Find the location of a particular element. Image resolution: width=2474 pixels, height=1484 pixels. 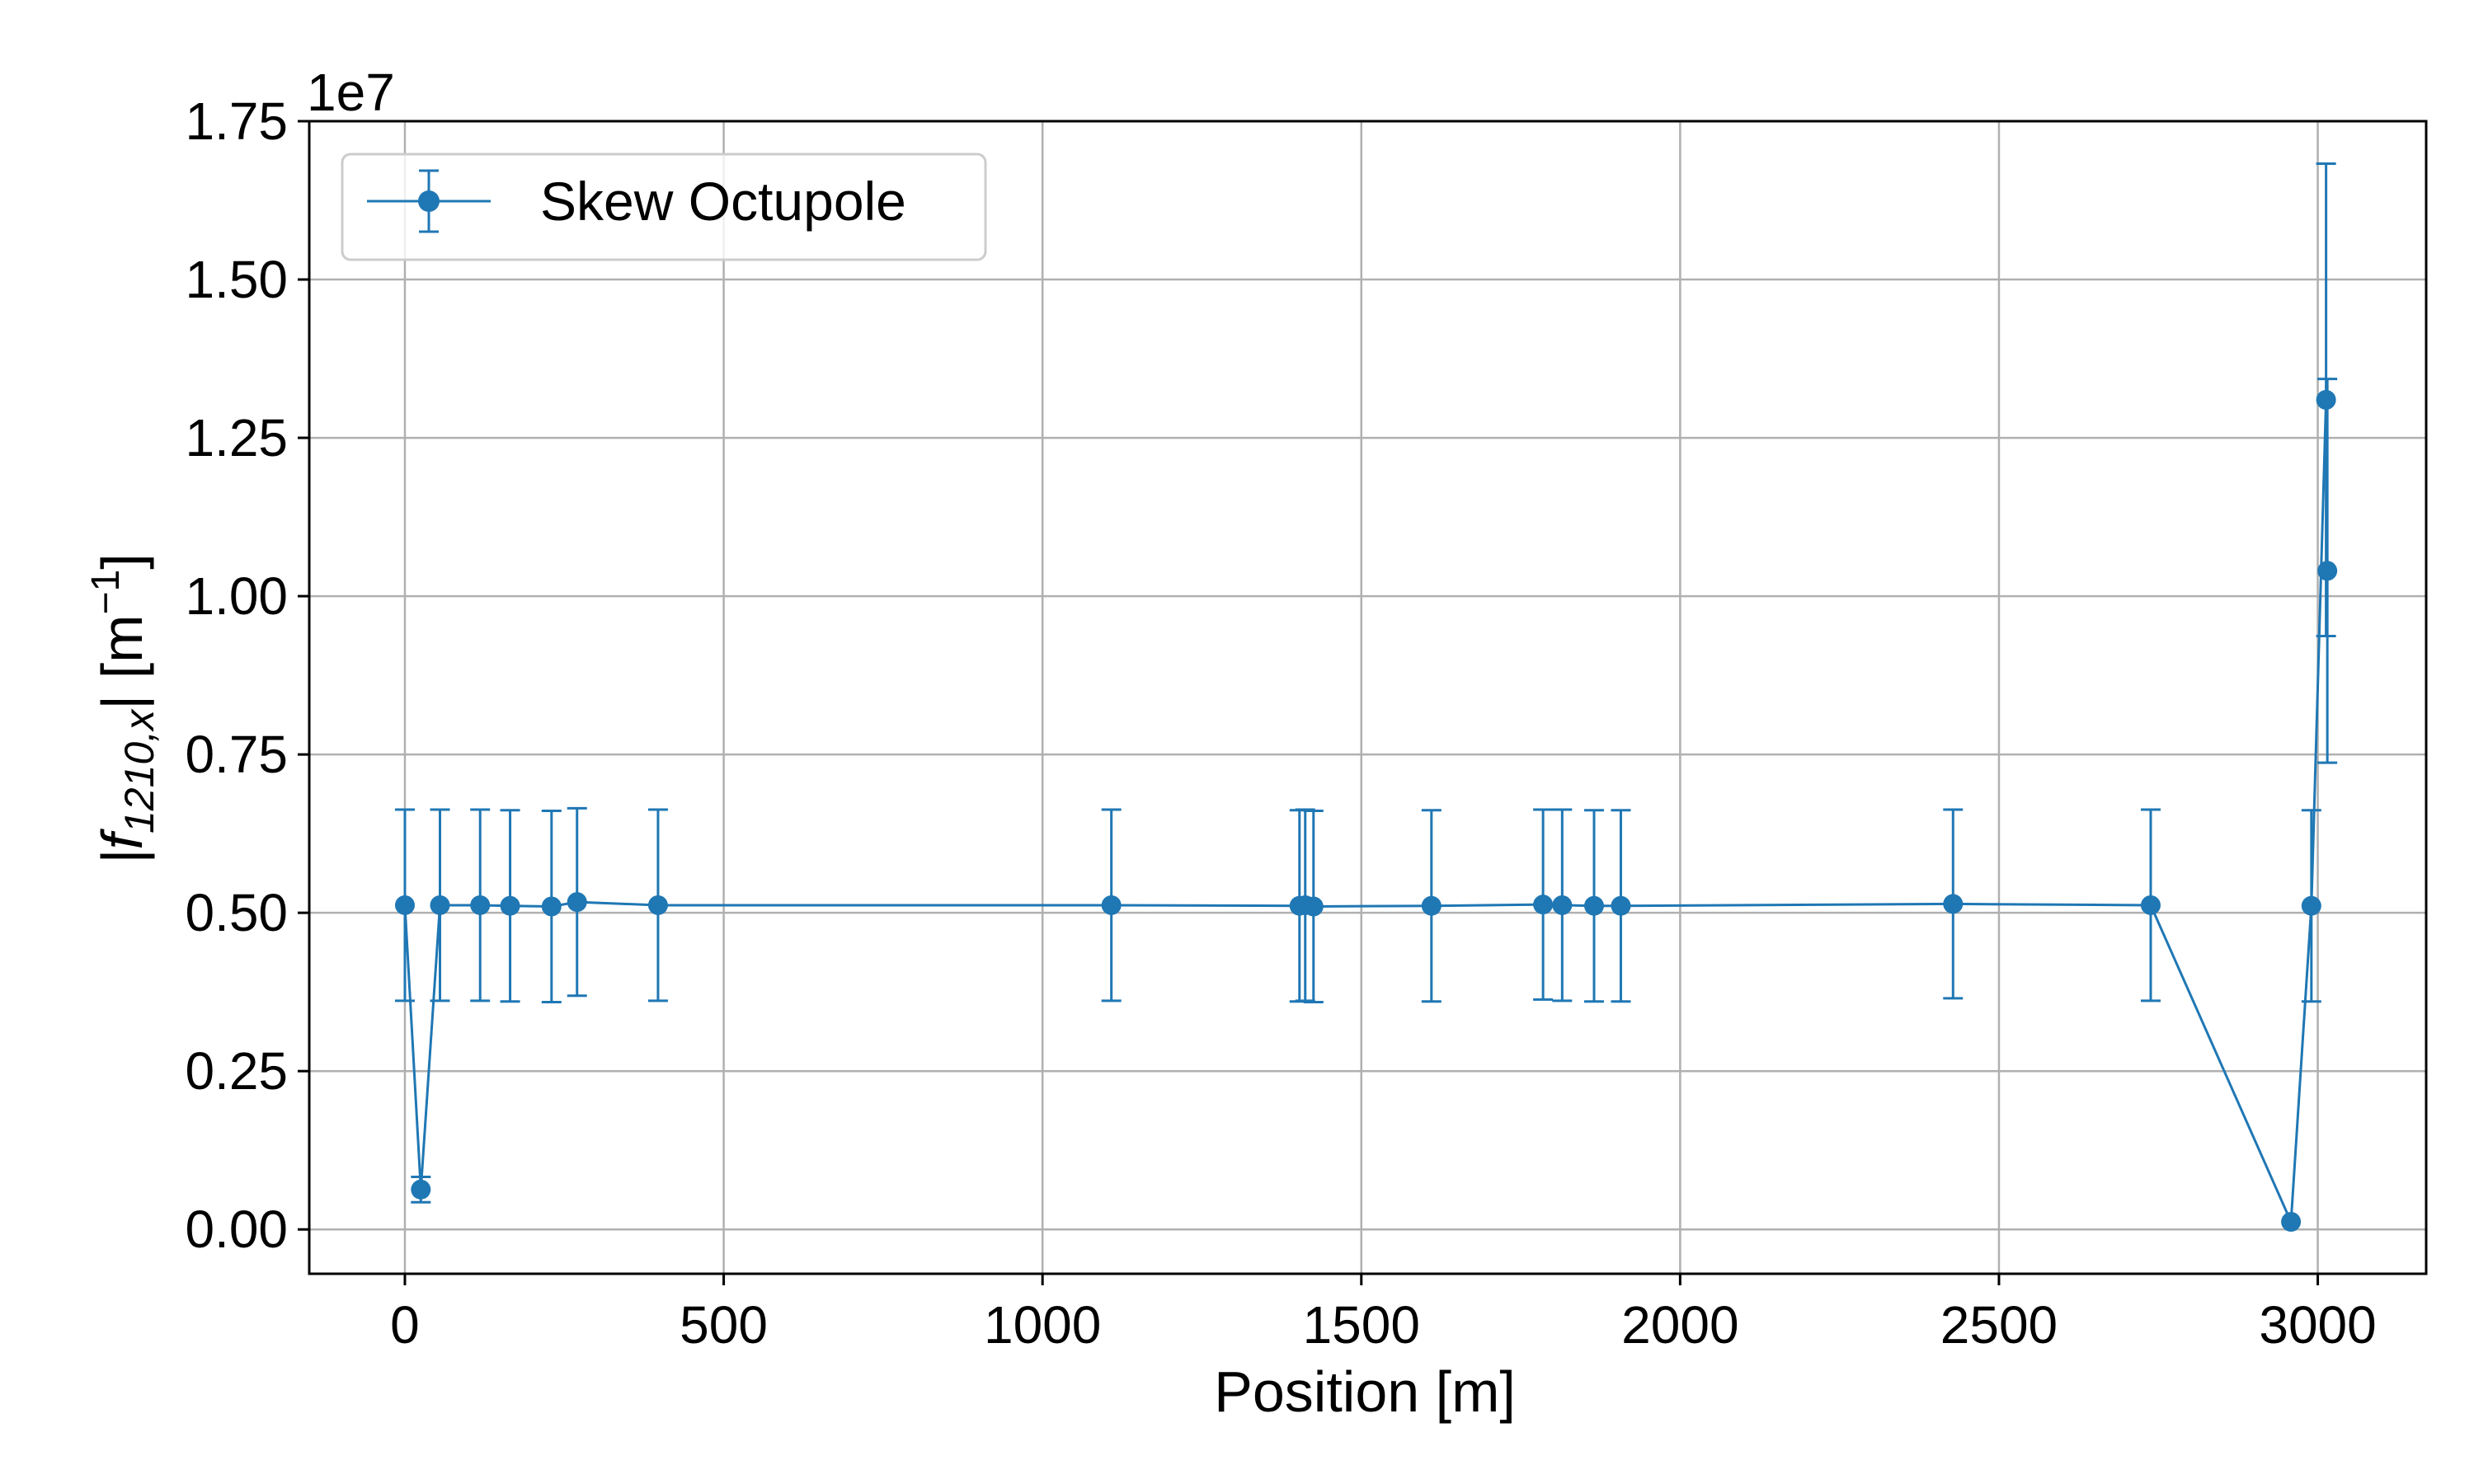

legend-entry-skew-octupole: Skew Octupole is located at coordinates (723, 201).